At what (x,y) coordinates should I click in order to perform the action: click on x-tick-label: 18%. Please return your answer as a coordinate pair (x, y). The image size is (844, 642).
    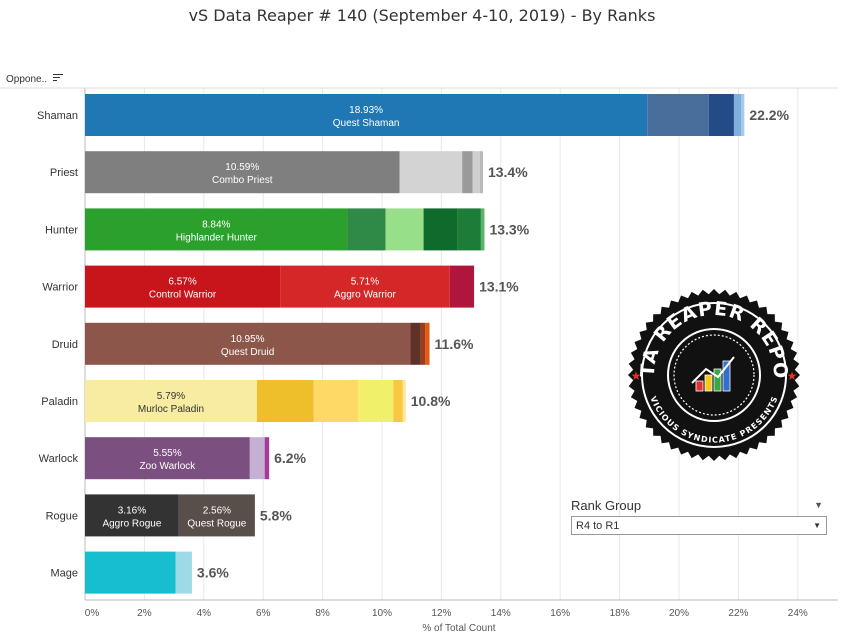
    Looking at the image, I should click on (620, 613).